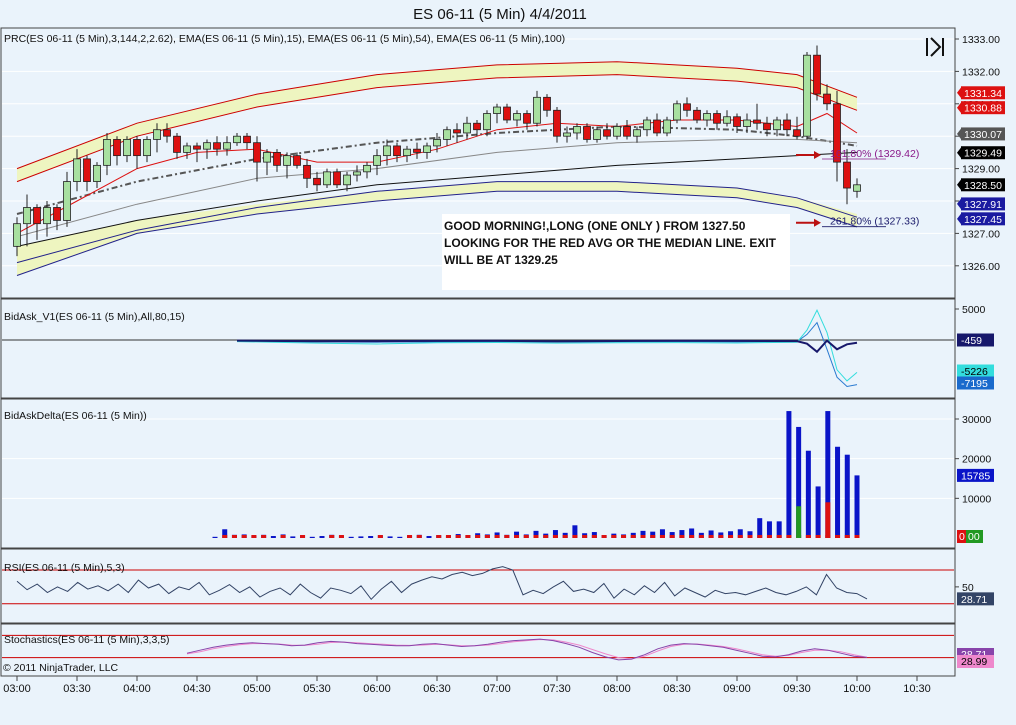 The height and width of the screenshot is (725, 1016). Describe the element at coordinates (87, 640) in the screenshot. I see `stoch-panel-label: Stochastics(ES 06-11 (5 Min),3,3,5)` at that location.